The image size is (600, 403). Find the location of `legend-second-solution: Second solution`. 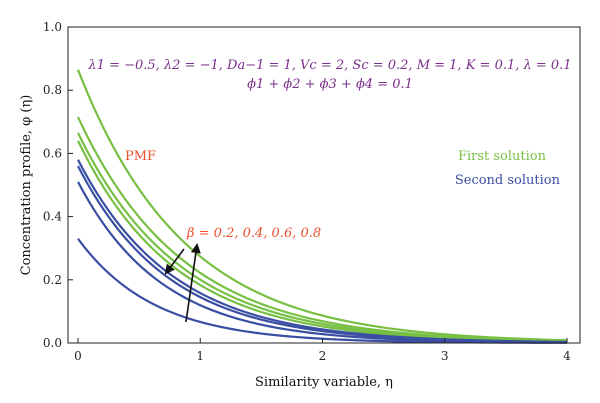

legend-second-solution: Second solution is located at coordinates (508, 180).